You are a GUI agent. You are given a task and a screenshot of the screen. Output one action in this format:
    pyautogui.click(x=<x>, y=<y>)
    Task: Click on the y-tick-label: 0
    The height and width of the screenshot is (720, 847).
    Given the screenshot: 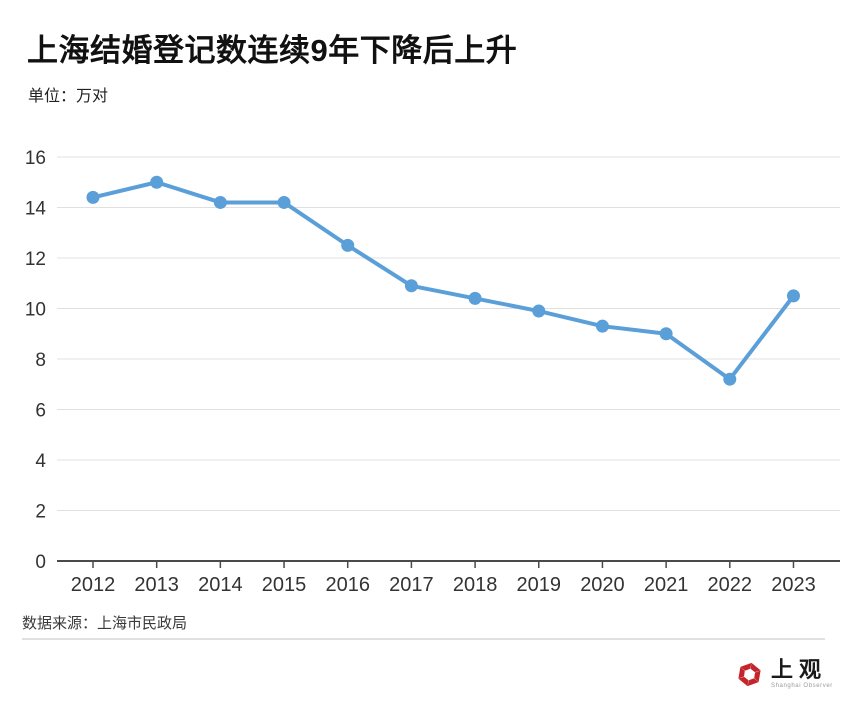 What is the action you would take?
    pyautogui.click(x=40, y=562)
    